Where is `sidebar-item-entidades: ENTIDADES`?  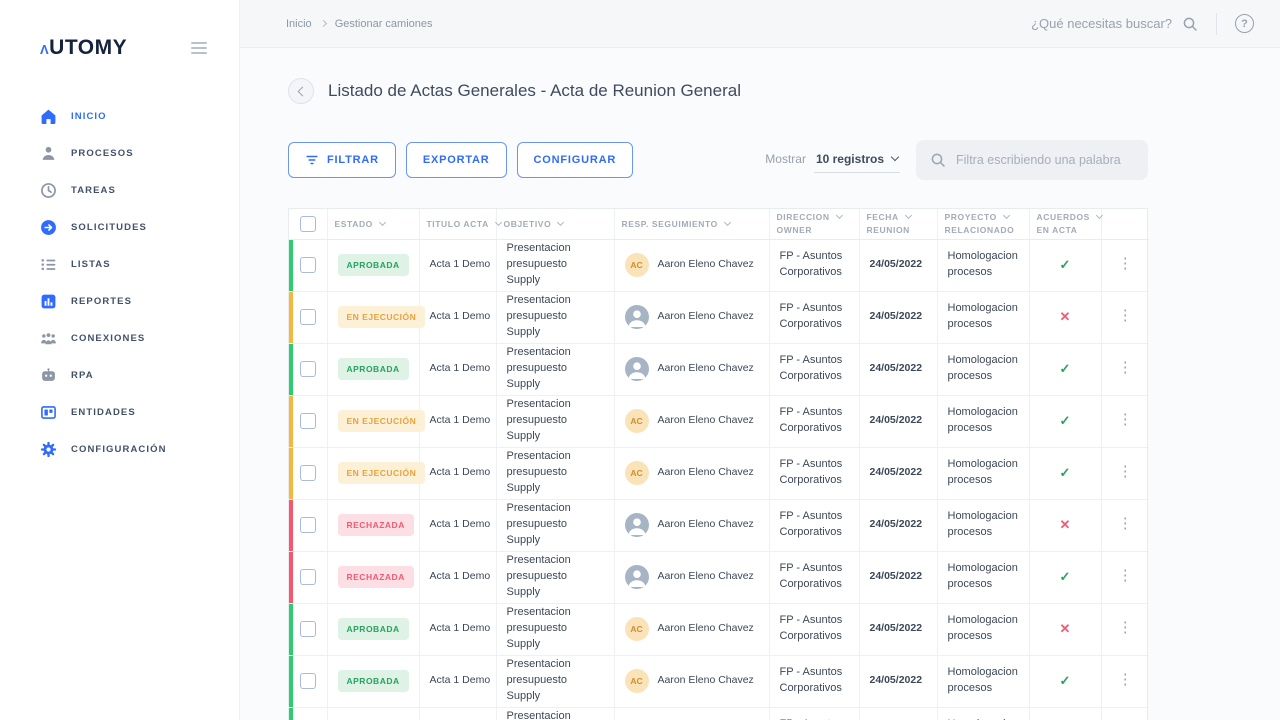 sidebar-item-entidades: ENTIDADES is located at coordinates (119, 412).